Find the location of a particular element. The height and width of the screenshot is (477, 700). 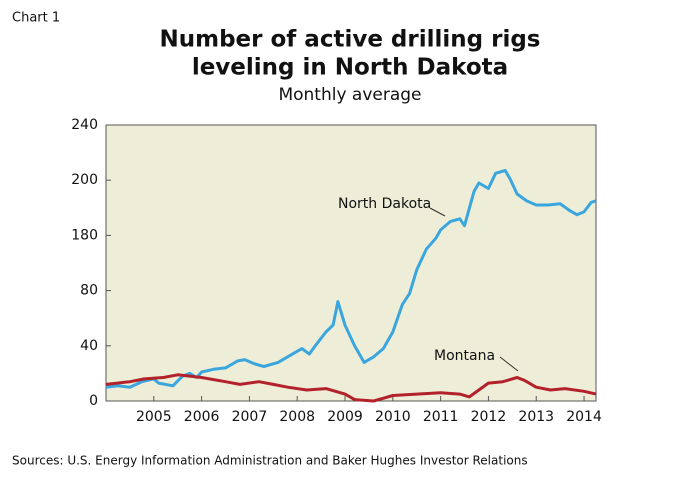

series-label: North Dakota is located at coordinates (384, 204).